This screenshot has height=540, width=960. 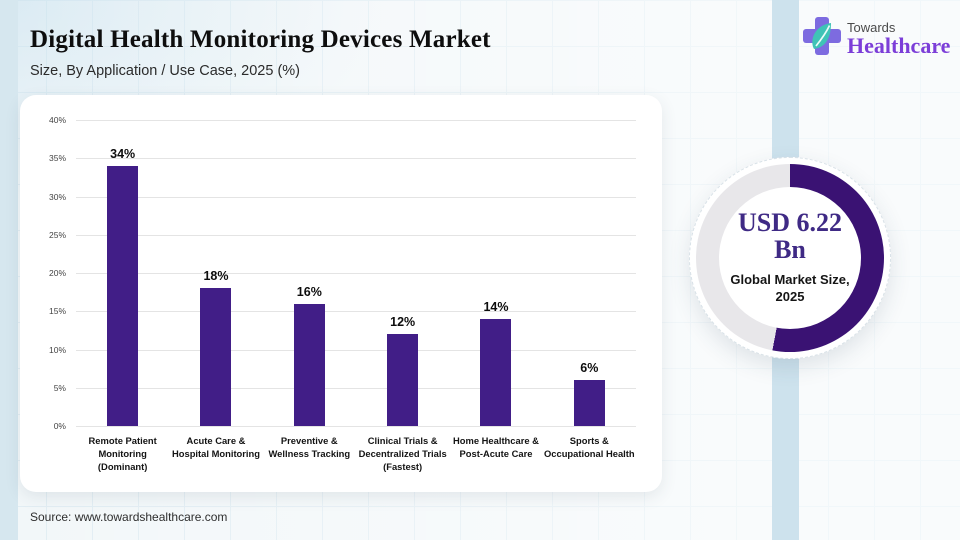 What do you see at coordinates (215, 447) in the screenshot?
I see `x-axis-label-2: Acute Care & Hospital Monitoring` at bounding box center [215, 447].